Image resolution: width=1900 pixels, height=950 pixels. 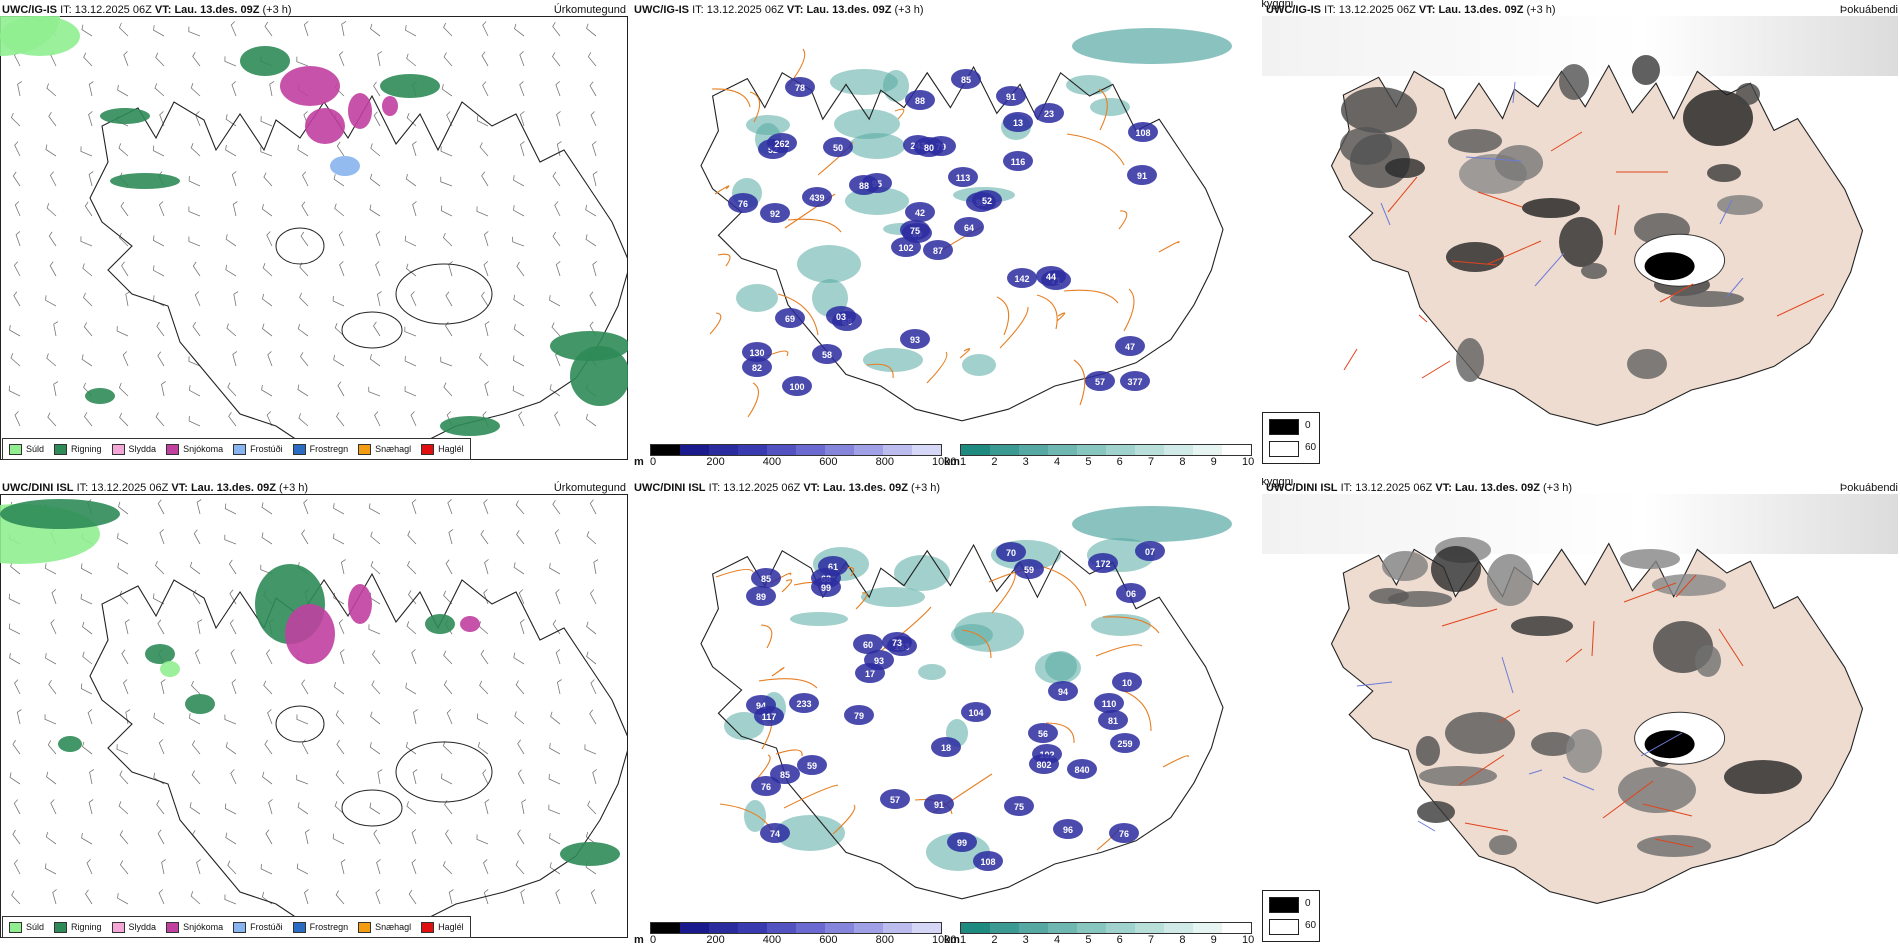 I want to click on coastline, so click(x=358, y=755).